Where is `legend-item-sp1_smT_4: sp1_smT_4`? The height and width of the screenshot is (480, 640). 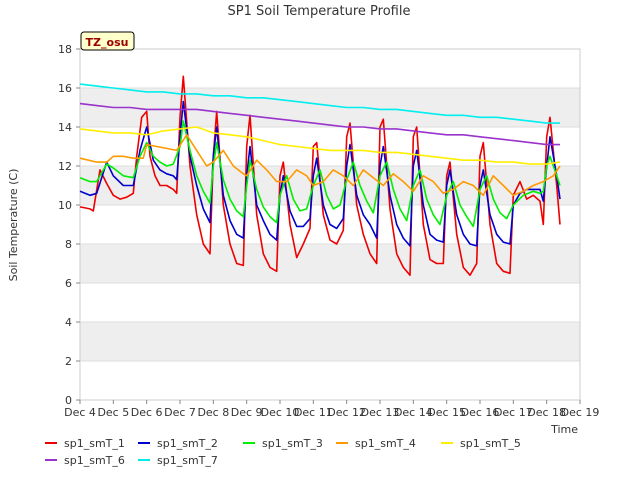 legend-item-sp1_smT_4: sp1_smT_4 is located at coordinates (376, 443).